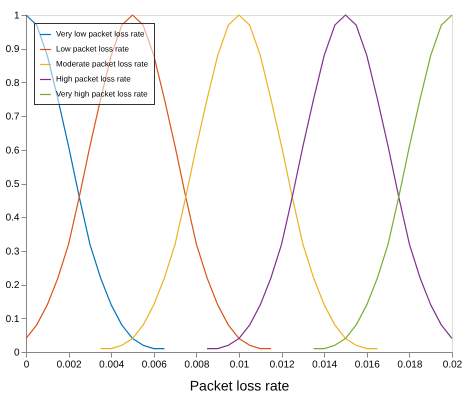  Describe the element at coordinates (452, 365) in the screenshot. I see `x-tick-label: 0.02` at that location.